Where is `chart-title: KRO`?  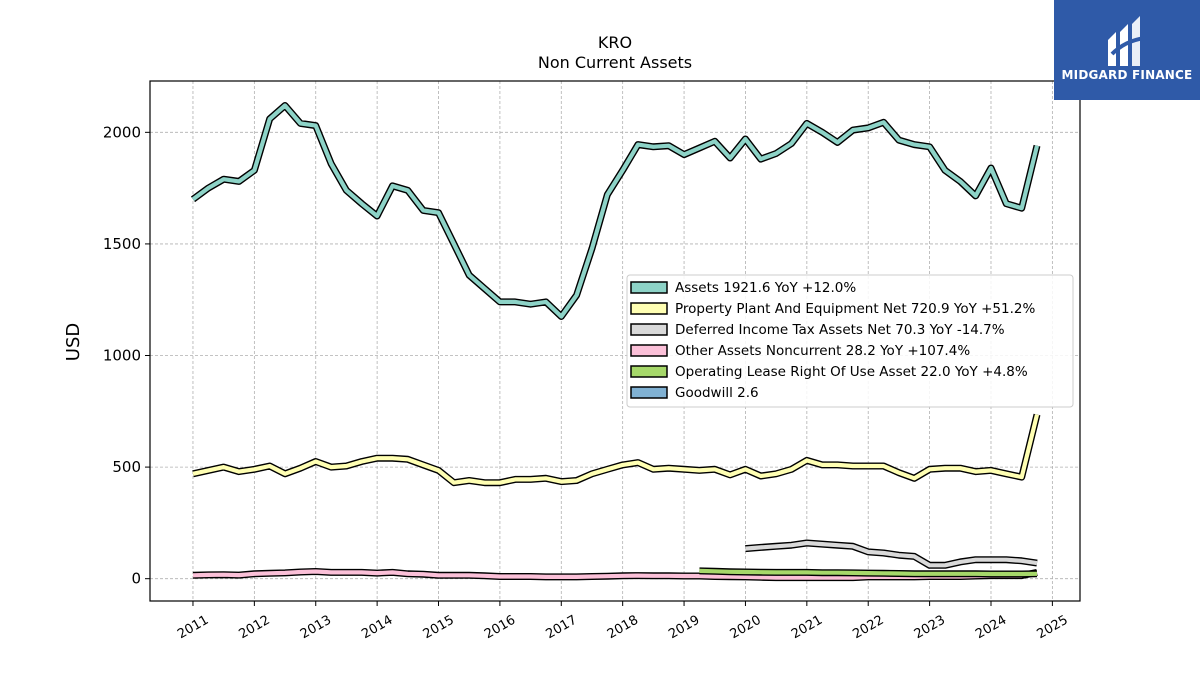 chart-title: KRO is located at coordinates (615, 42).